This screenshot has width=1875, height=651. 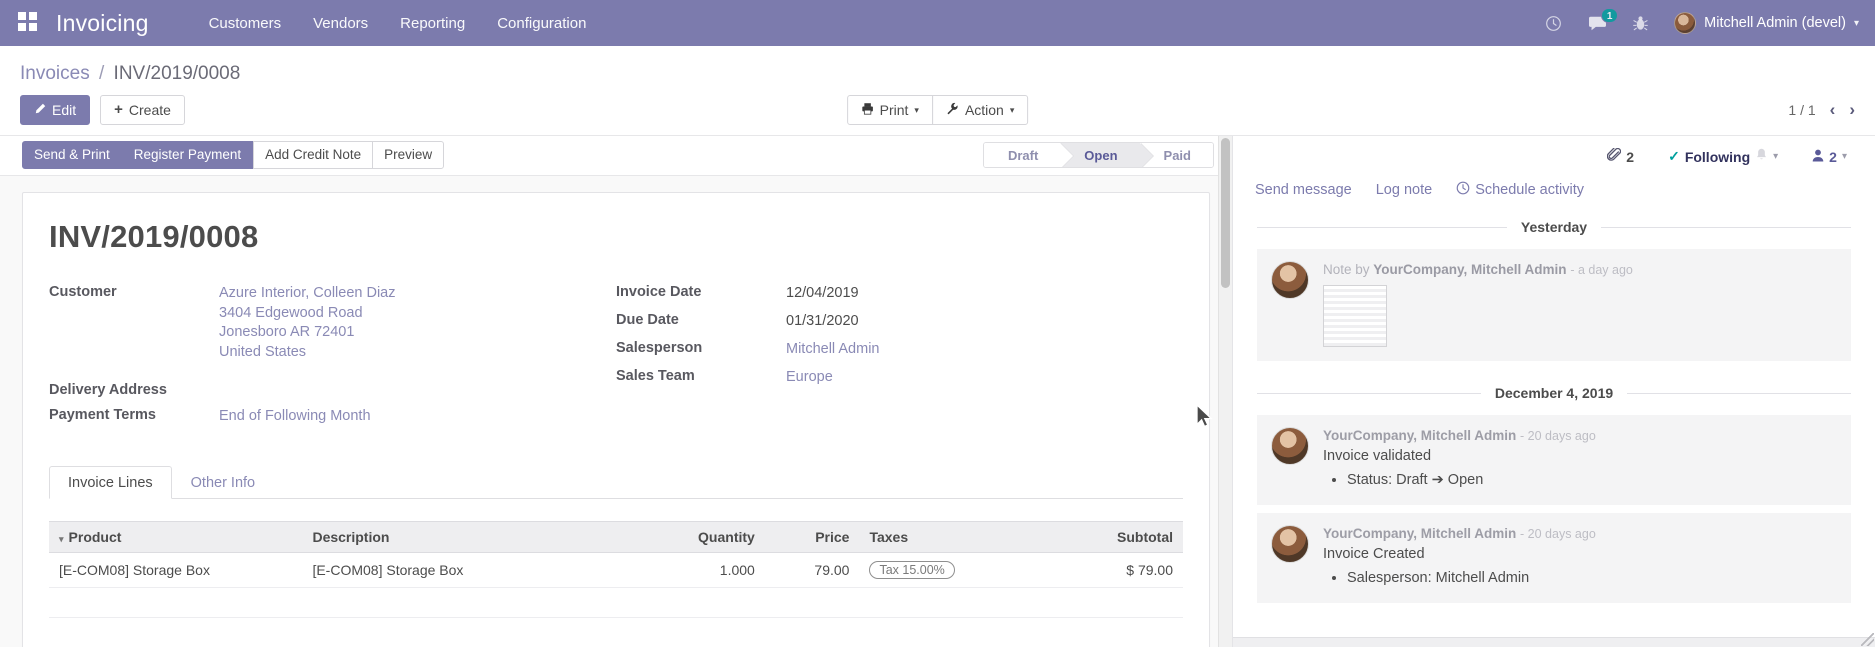 I want to click on chevron-left-icon: ‹, so click(x=1832, y=109).